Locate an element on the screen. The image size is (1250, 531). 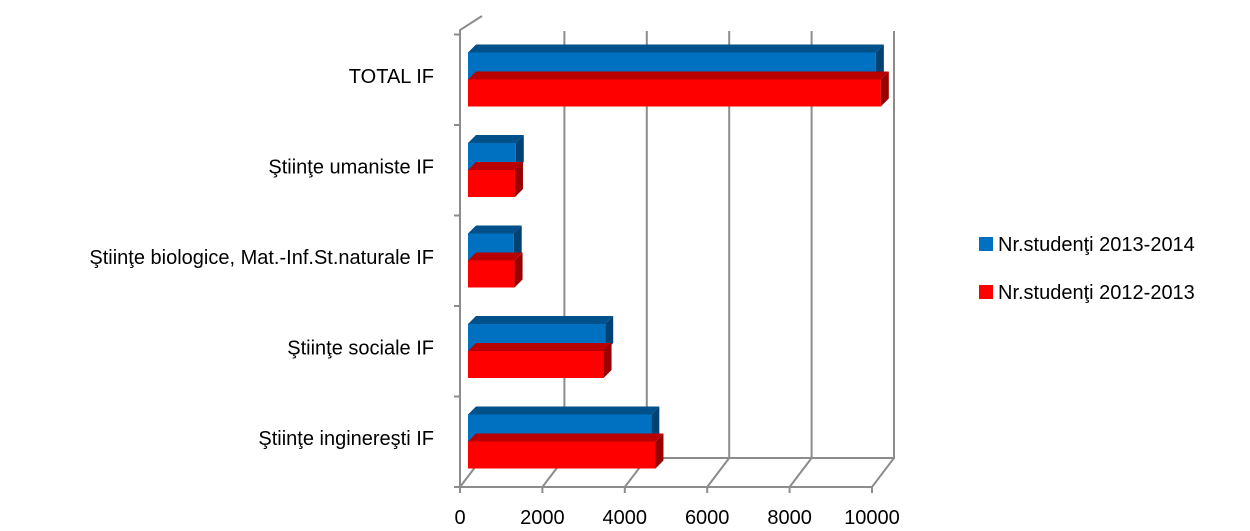
x-tick-label: 4000 is located at coordinates (625, 518).